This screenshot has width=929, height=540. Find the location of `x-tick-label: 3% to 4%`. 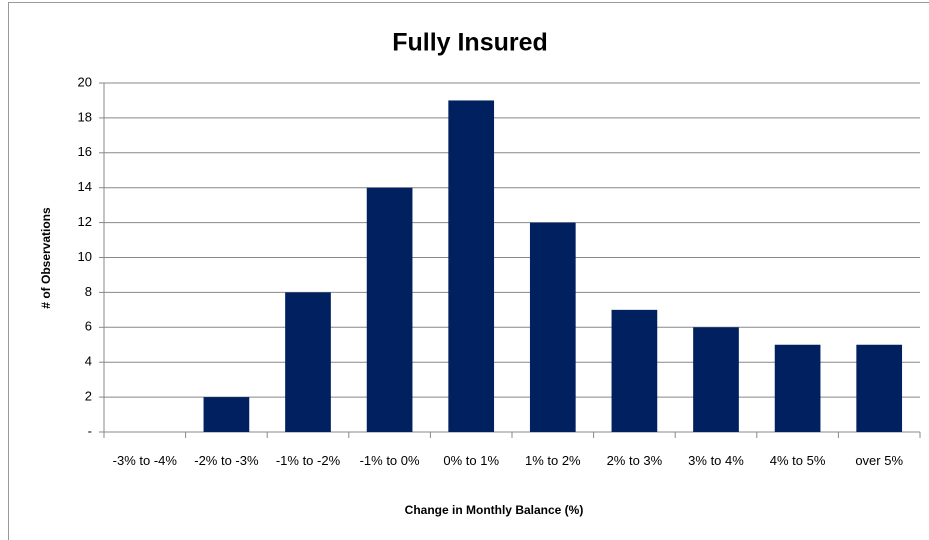

x-tick-label: 3% to 4% is located at coordinates (716, 460).